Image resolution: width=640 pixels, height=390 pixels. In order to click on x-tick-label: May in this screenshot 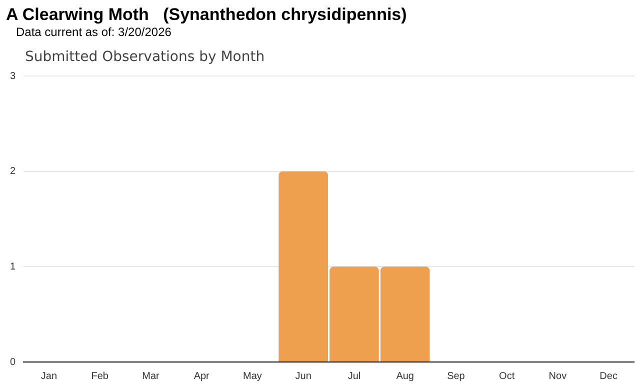, I will do `click(252, 376)`.